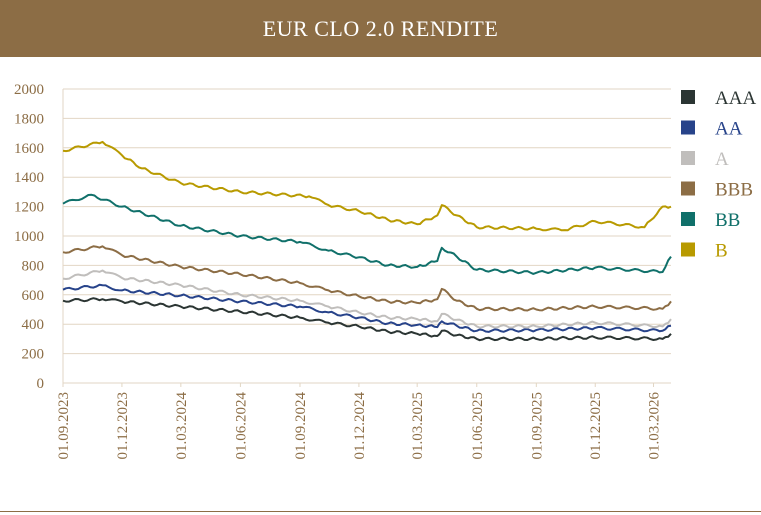 The width and height of the screenshot is (761, 515). What do you see at coordinates (29, 90) in the screenshot?
I see `y-tick-label: 2000` at bounding box center [29, 90].